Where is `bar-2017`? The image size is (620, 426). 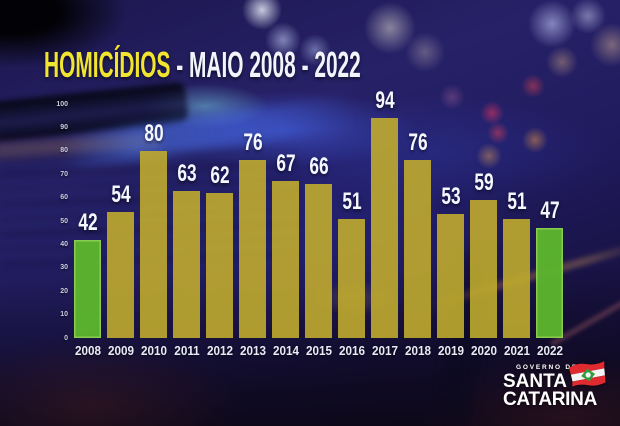 bar-2017 is located at coordinates (384, 228).